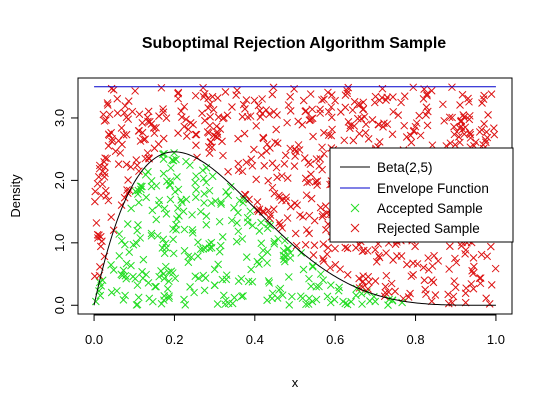  What do you see at coordinates (430, 208) in the screenshot?
I see `legend-label-accepted: Accepted Sample` at bounding box center [430, 208].